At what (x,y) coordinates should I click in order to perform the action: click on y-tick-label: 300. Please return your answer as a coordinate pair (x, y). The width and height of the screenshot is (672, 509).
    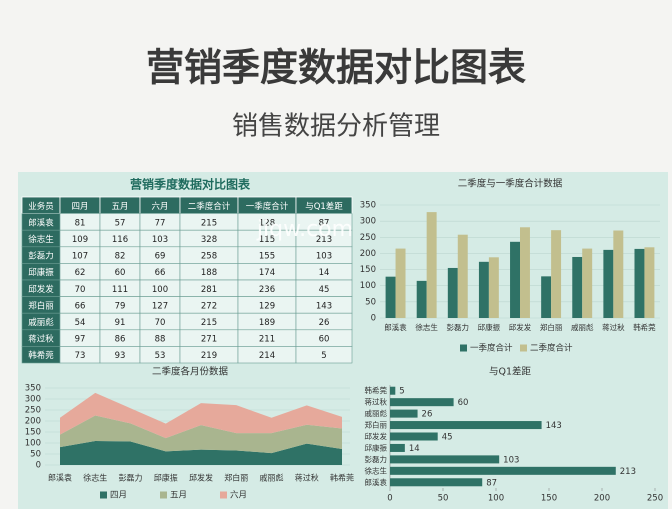
    Looking at the image, I should click on (368, 222).